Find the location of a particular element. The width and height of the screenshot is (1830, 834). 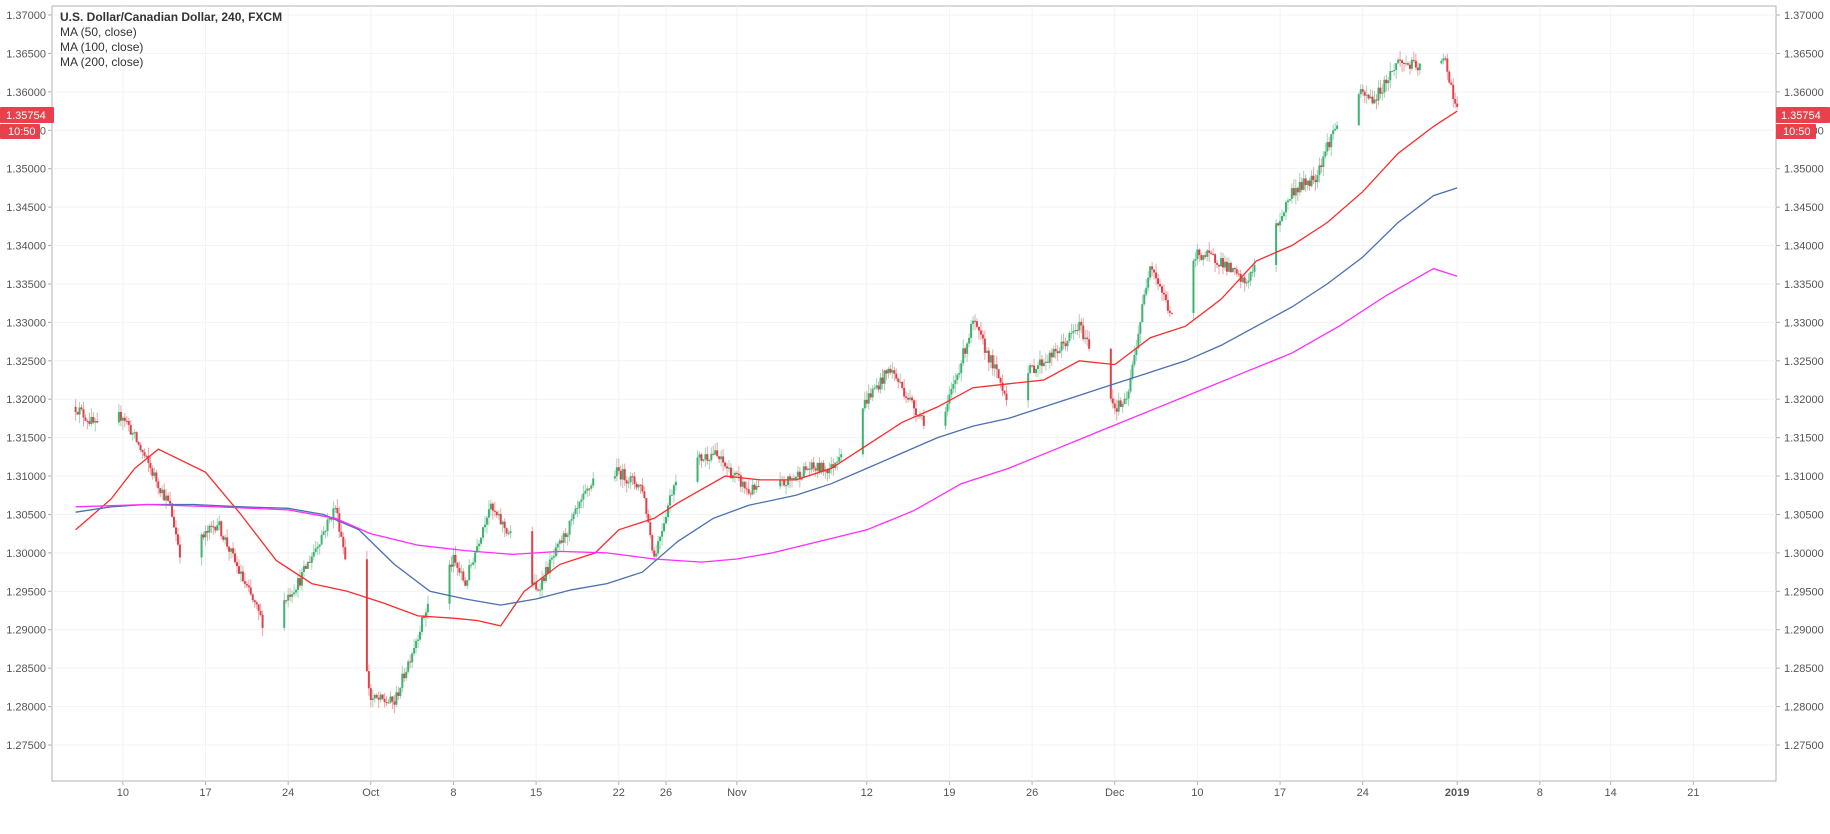

x-tick-label: 26 is located at coordinates (1032, 793).